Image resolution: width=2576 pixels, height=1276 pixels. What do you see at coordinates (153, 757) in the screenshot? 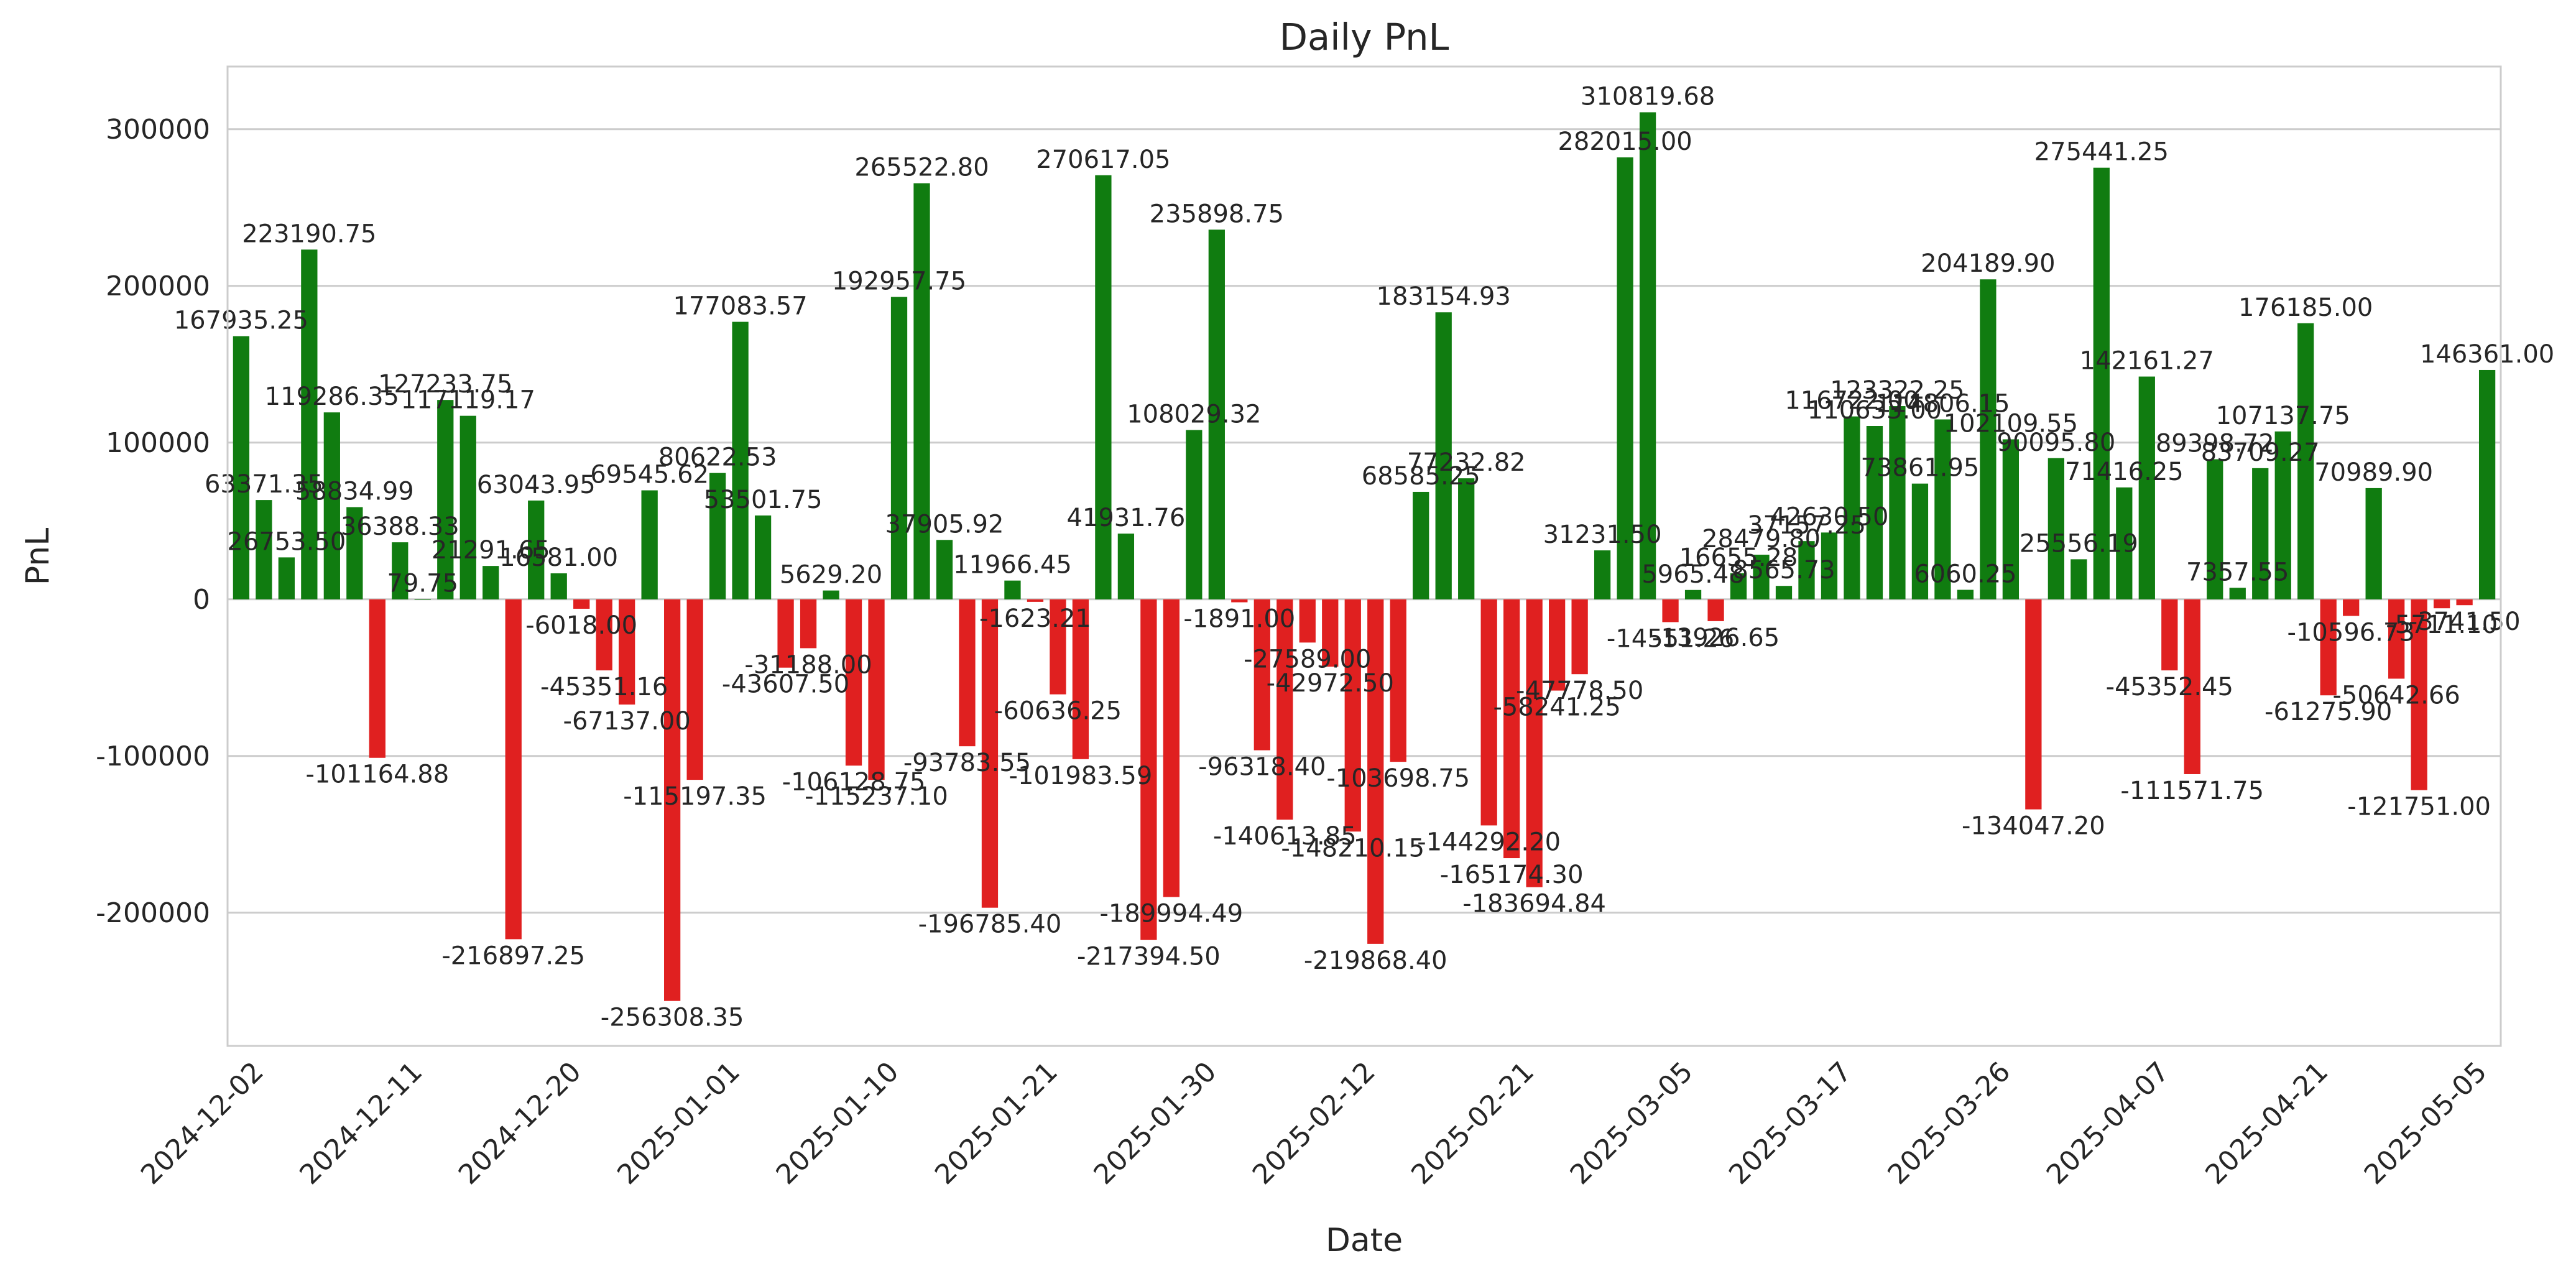
I see `y-tick-label: -100000` at bounding box center [153, 757].